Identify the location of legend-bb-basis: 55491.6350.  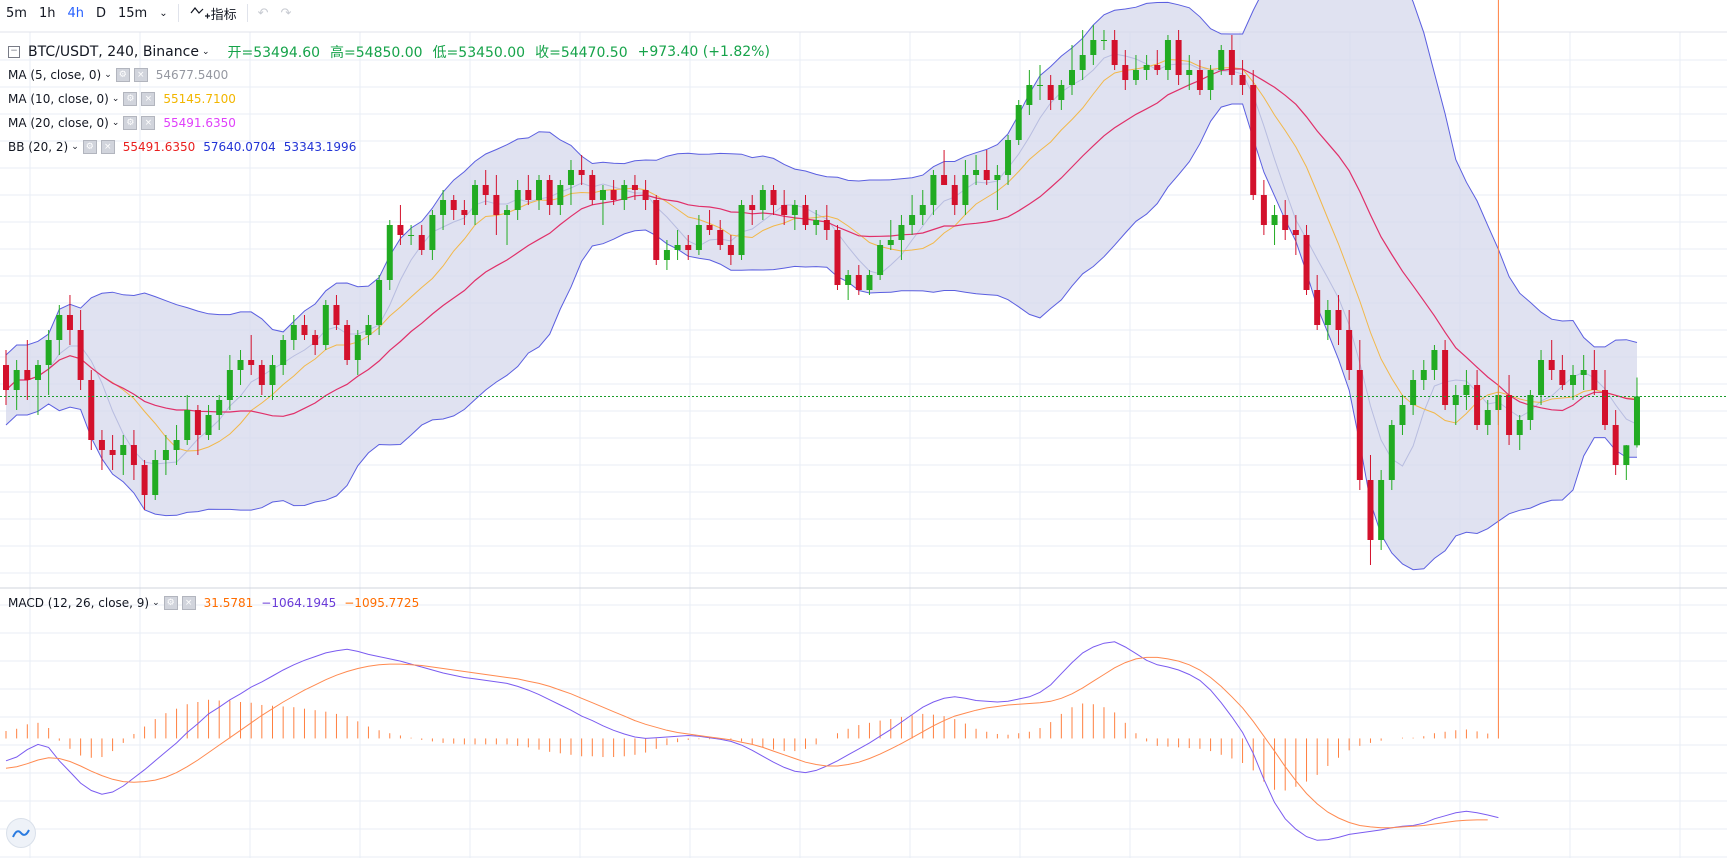
(159, 147).